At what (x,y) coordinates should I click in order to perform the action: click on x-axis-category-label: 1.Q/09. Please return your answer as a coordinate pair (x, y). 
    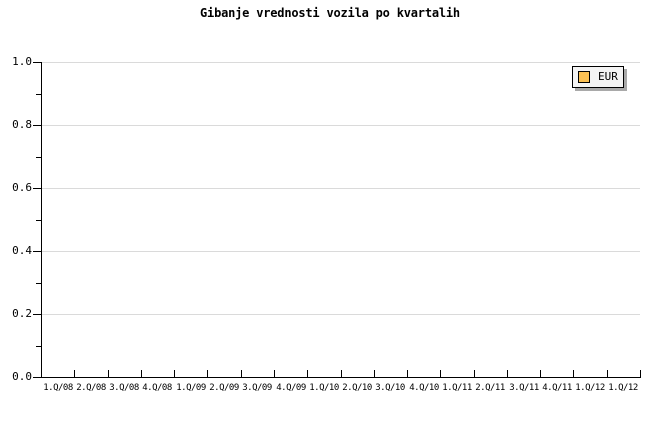
    Looking at the image, I should click on (191, 388).